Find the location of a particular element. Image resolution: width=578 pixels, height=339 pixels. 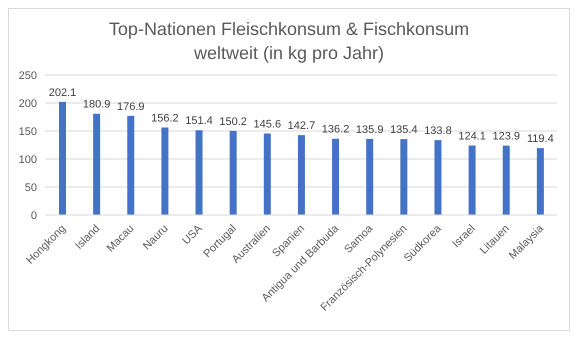

data-label: 135.4 is located at coordinates (404, 130).